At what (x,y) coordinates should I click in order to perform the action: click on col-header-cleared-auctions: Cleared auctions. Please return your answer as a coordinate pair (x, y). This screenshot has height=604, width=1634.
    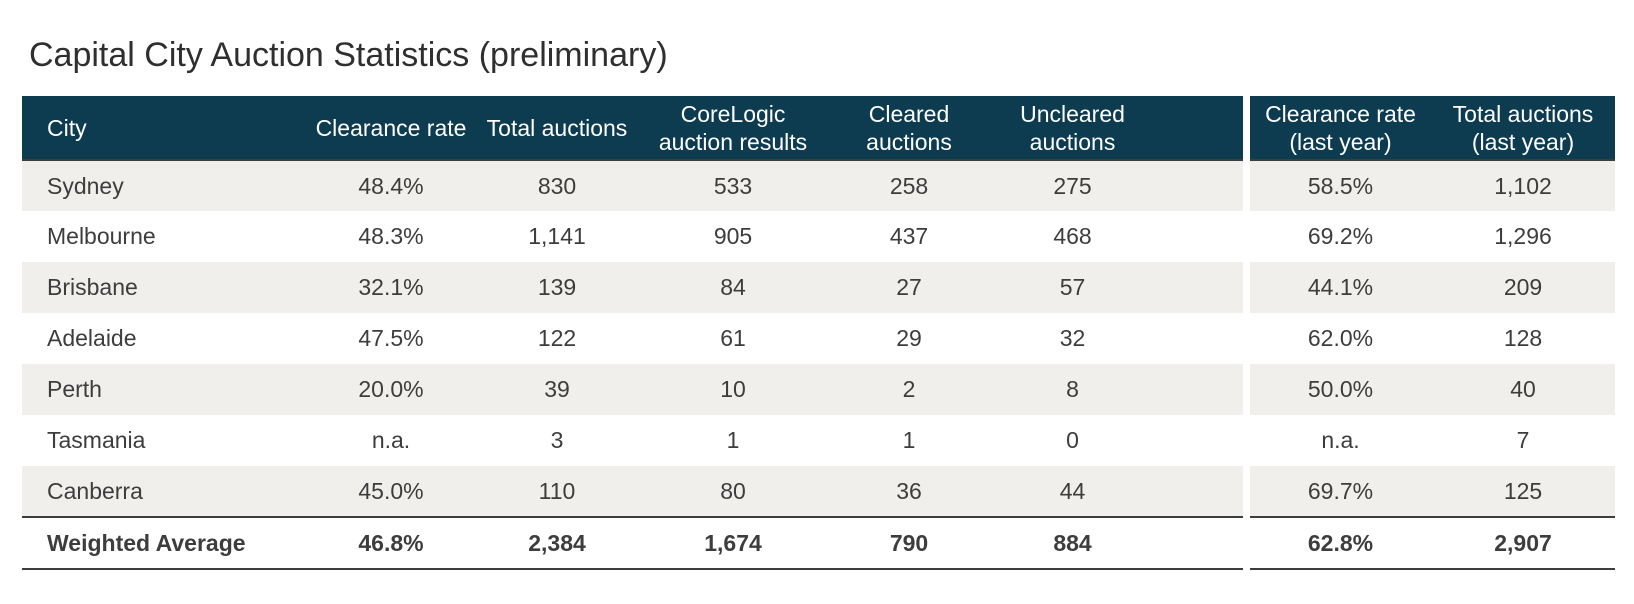
    Looking at the image, I should click on (909, 128).